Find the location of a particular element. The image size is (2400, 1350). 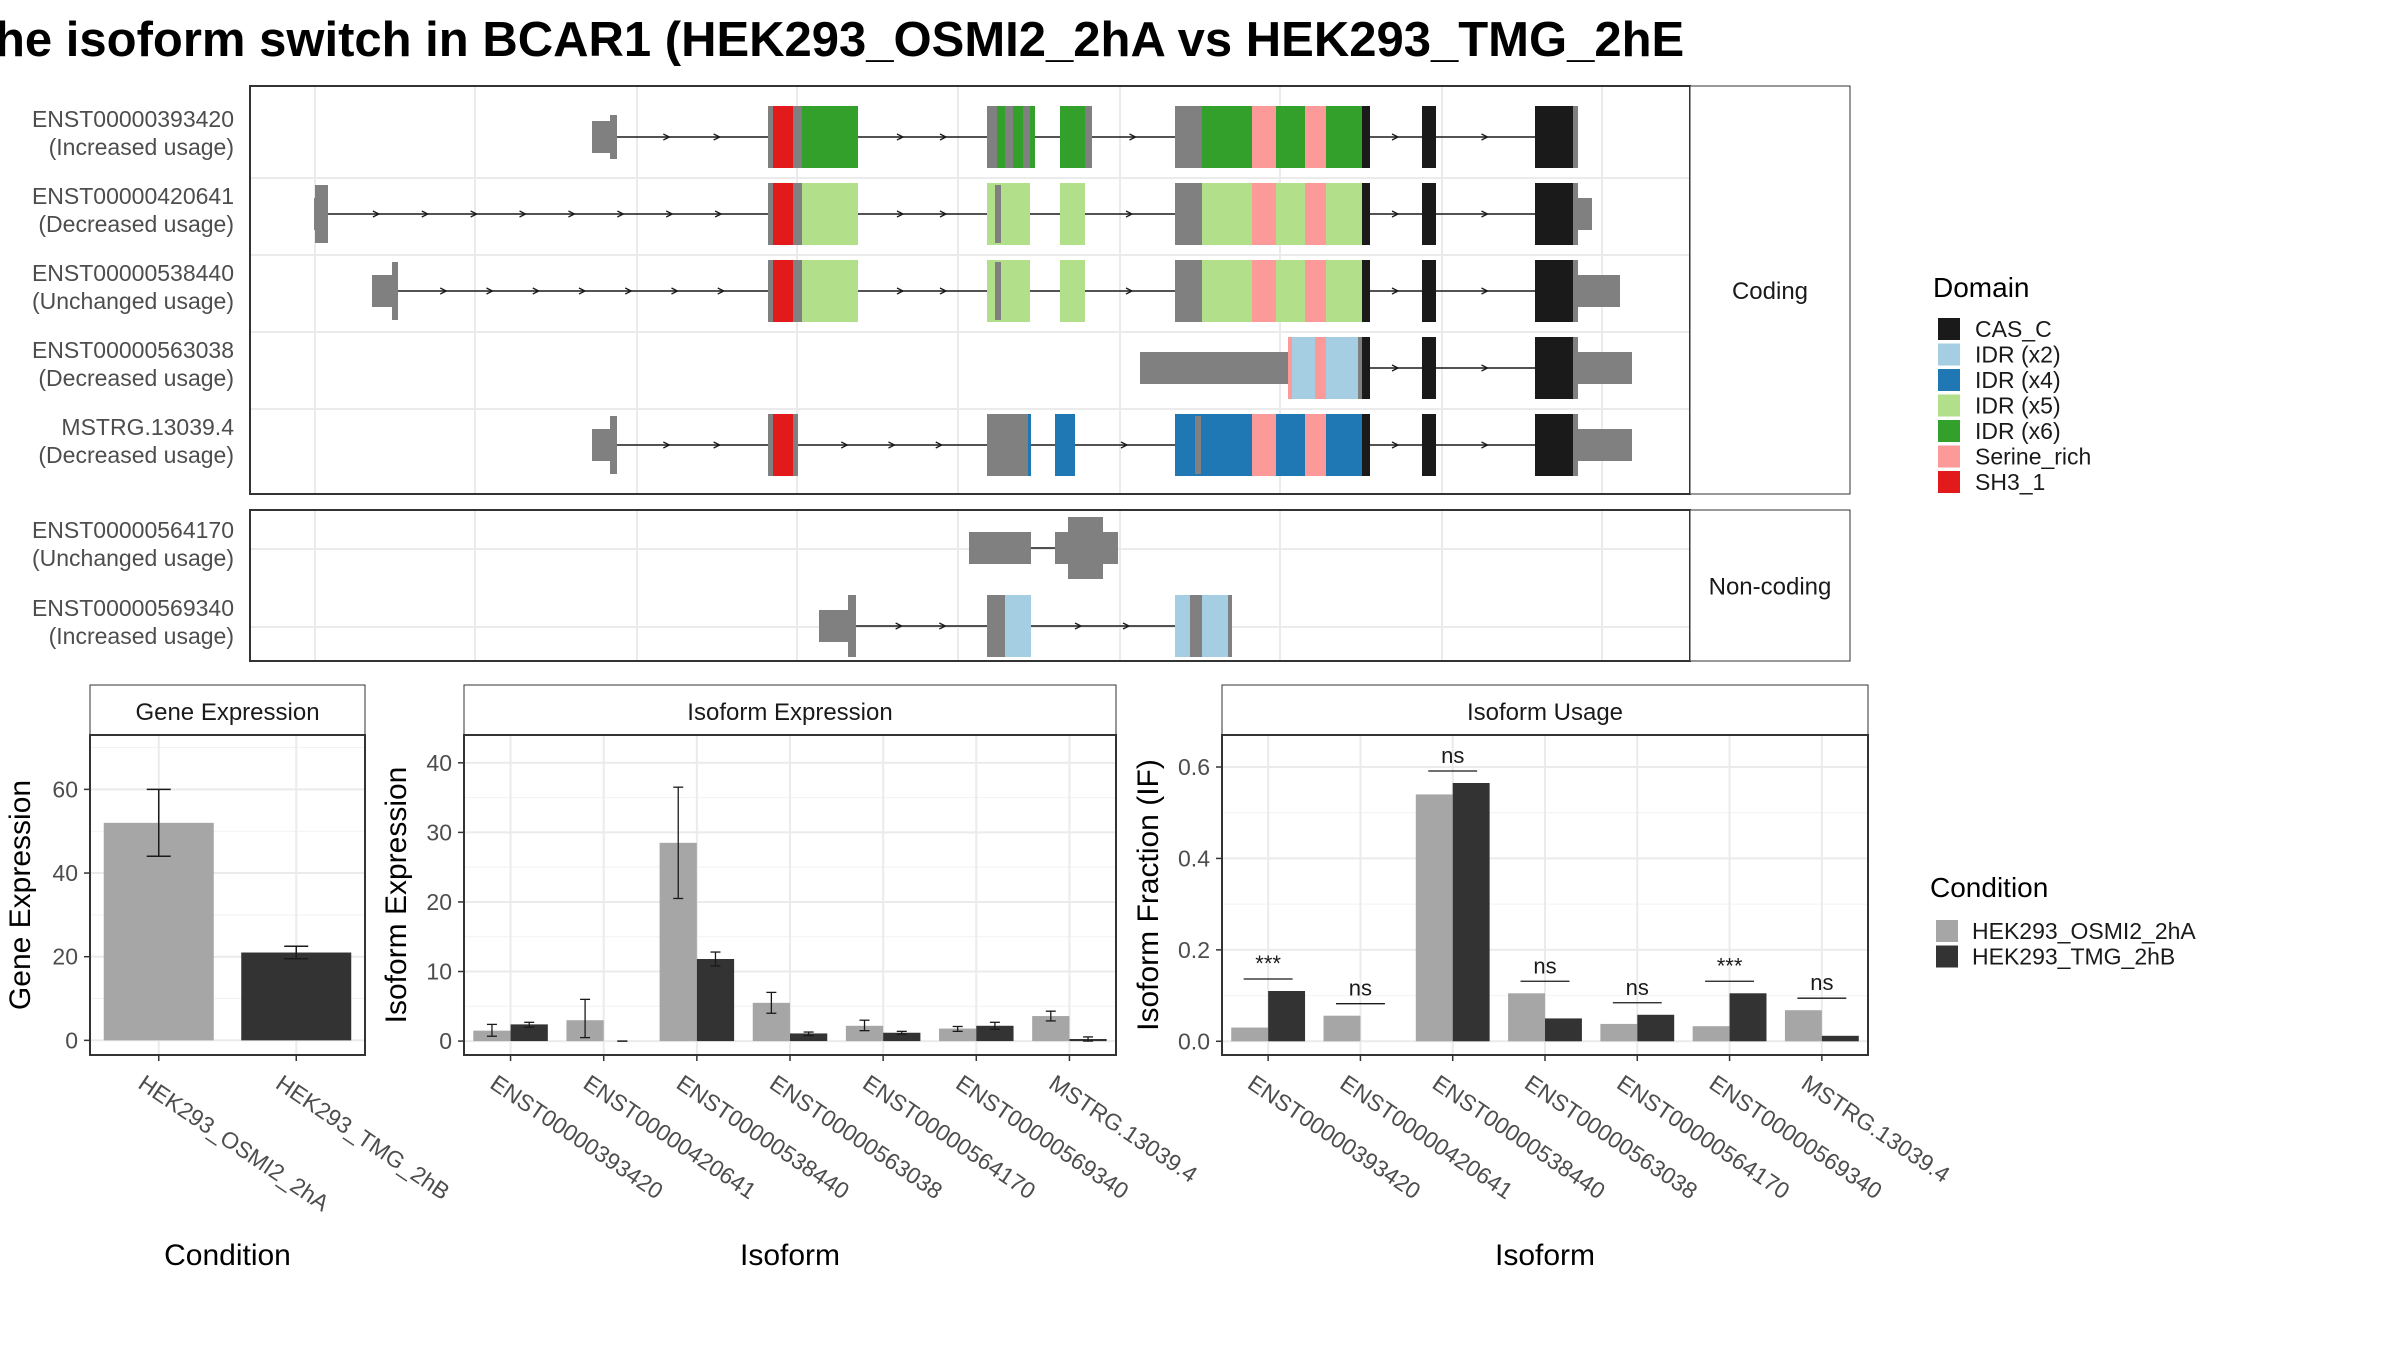

y-tick-label: 60 is located at coordinates (65, 789).